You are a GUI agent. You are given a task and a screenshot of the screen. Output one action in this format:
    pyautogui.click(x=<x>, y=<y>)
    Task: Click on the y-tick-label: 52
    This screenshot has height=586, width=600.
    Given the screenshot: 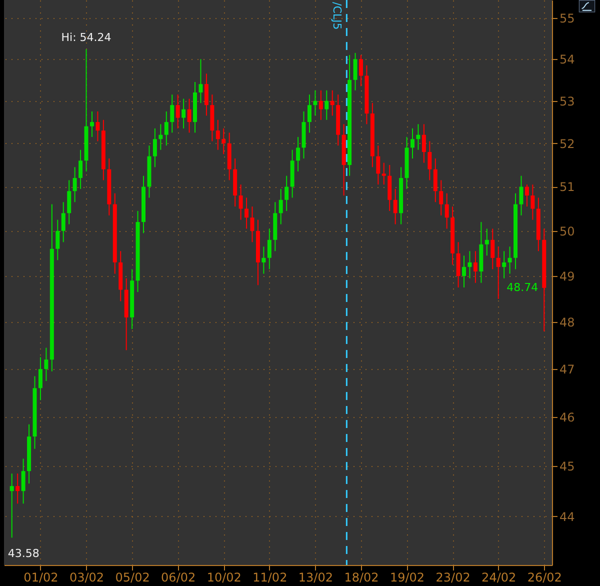 What is the action you would take?
    pyautogui.click(x=567, y=143)
    